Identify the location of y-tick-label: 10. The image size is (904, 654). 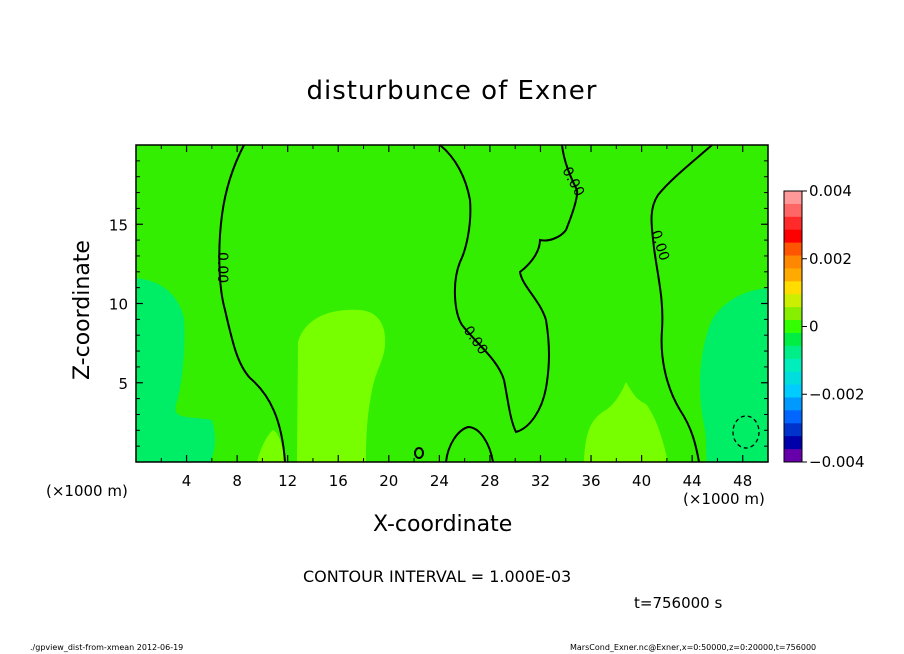
(118, 305).